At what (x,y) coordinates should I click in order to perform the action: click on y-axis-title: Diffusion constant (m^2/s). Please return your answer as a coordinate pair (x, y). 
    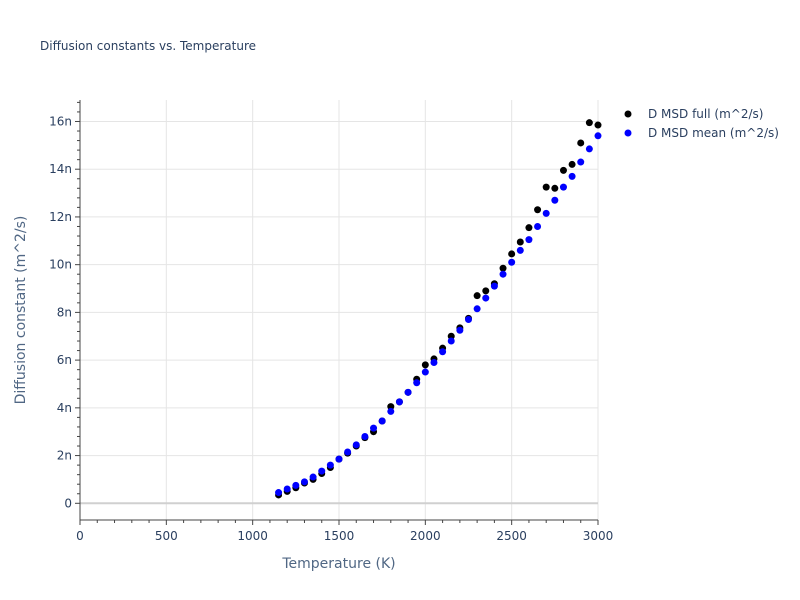
    Looking at the image, I should click on (21, 310).